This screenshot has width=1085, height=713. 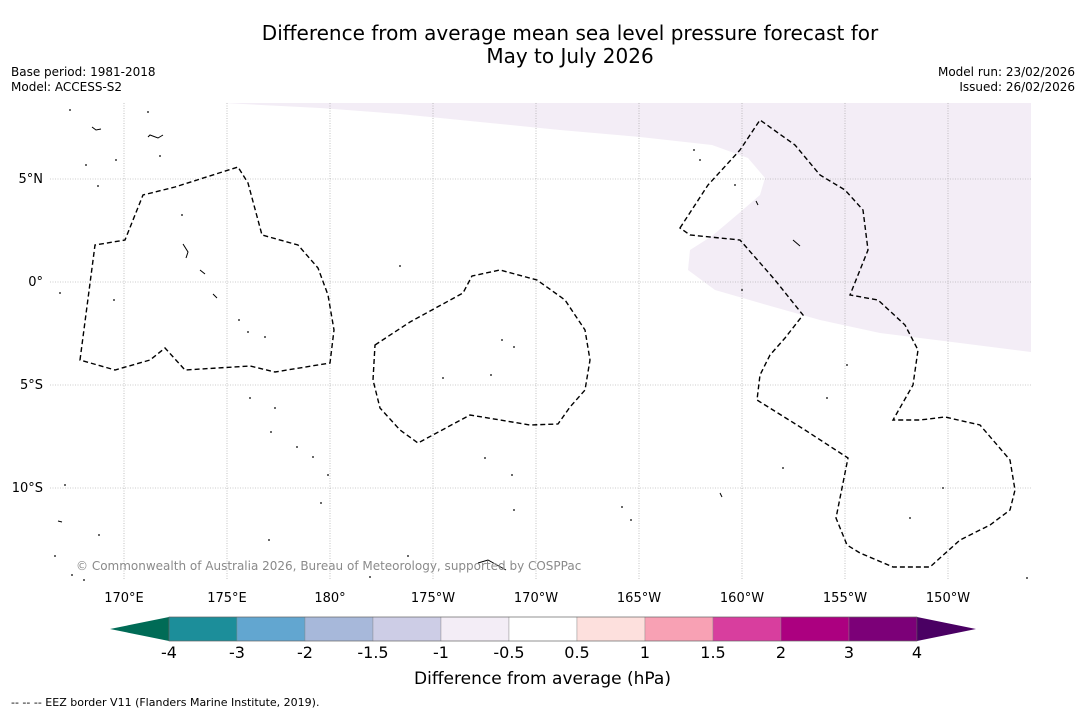 What do you see at coordinates (31, 179) in the screenshot?
I see `lat-label-5n: 5°N` at bounding box center [31, 179].